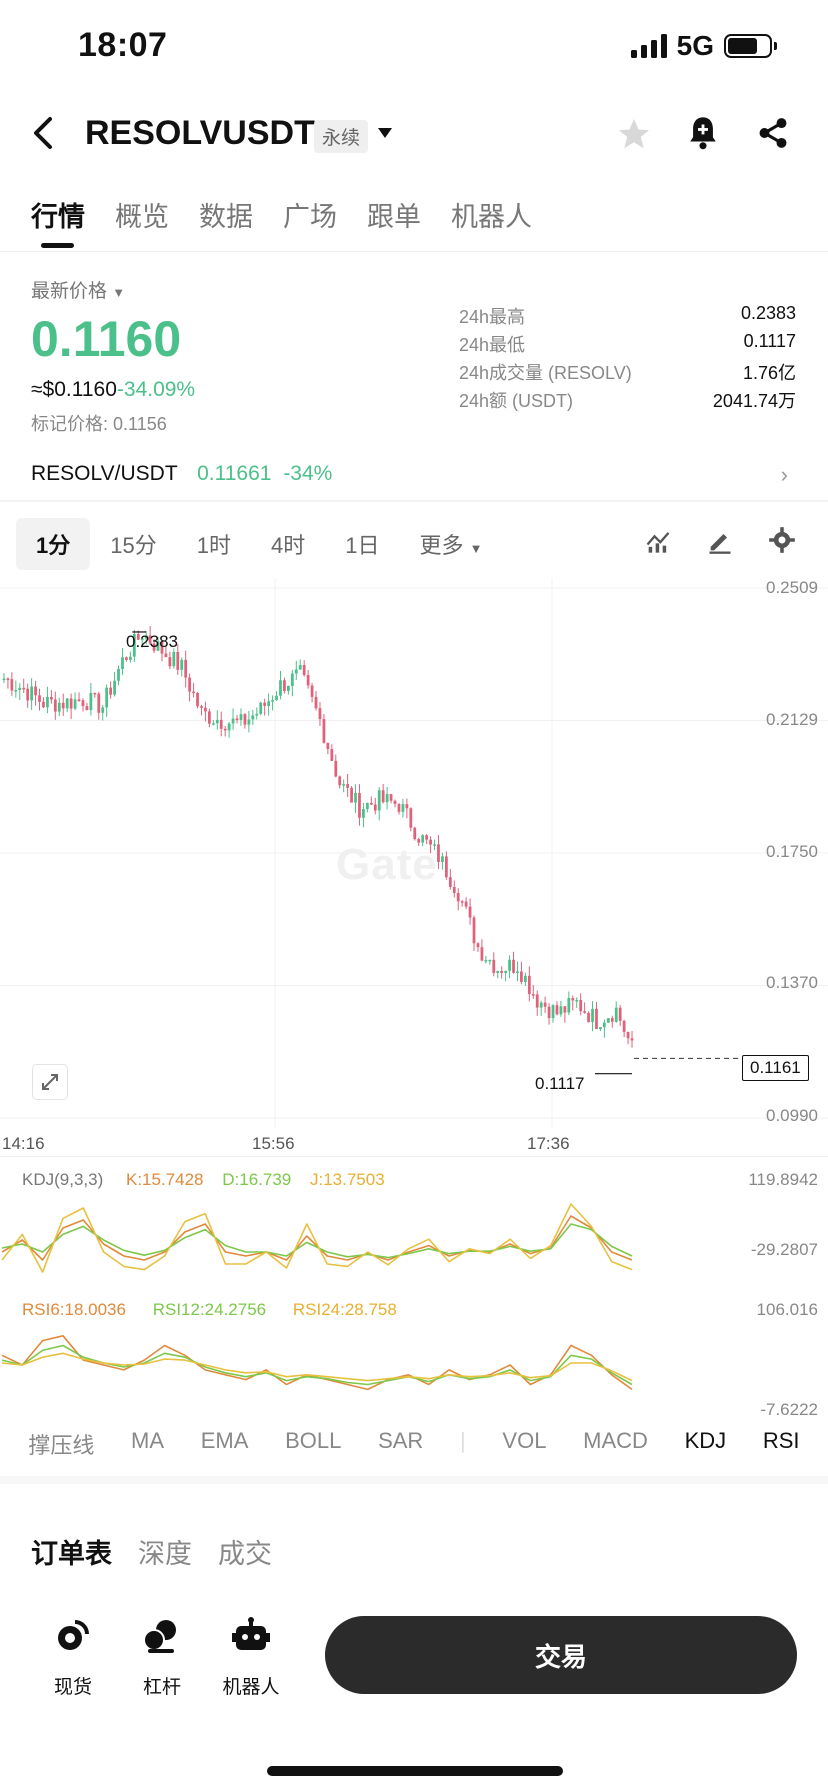 This screenshot has height=1792, width=828. What do you see at coordinates (213, 545) in the screenshot?
I see `timeframe-1h: 1时` at bounding box center [213, 545].